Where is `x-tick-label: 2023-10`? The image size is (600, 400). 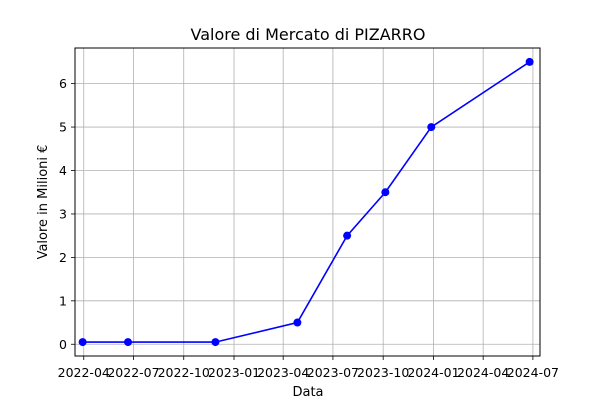 x-tick-label: 2023-10 is located at coordinates (383, 372).